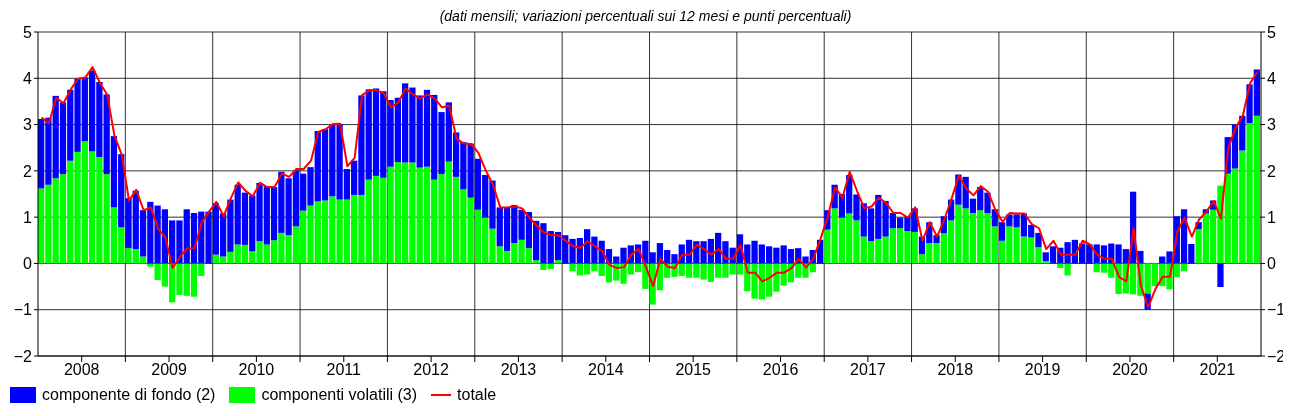  Describe the element at coordinates (955, 370) in the screenshot. I see `x-tick-label: 2018` at that location.